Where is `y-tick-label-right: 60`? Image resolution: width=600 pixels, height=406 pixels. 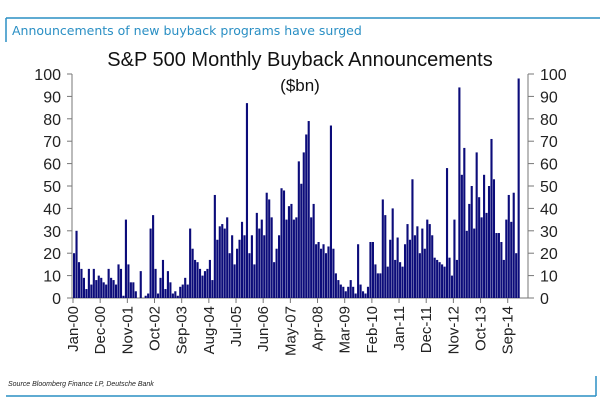
y-tick-label-right: 60 is located at coordinates (549, 165).